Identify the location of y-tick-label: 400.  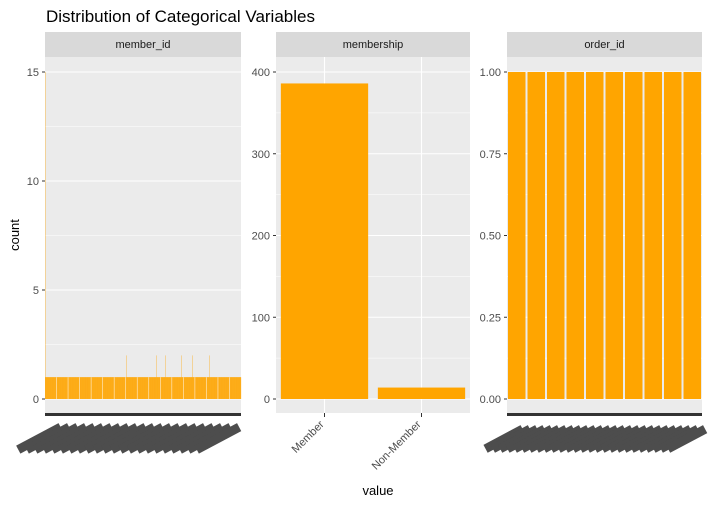
(261, 73).